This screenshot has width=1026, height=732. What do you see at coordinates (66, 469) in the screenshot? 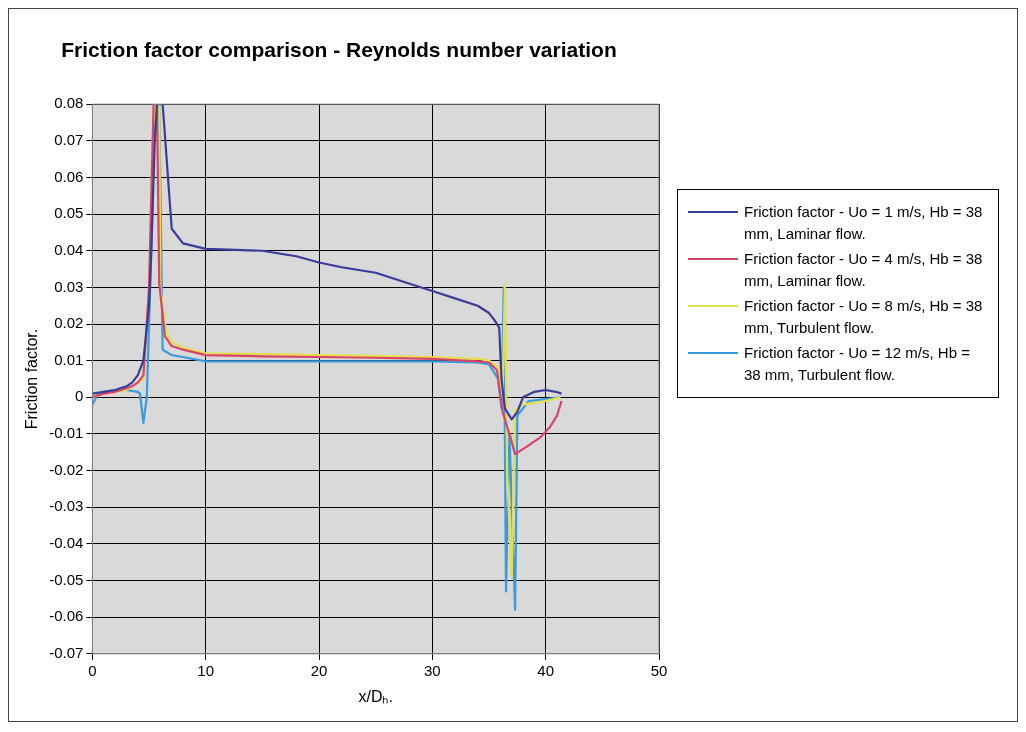
I see `y-tick-label: -0.02` at bounding box center [66, 469].